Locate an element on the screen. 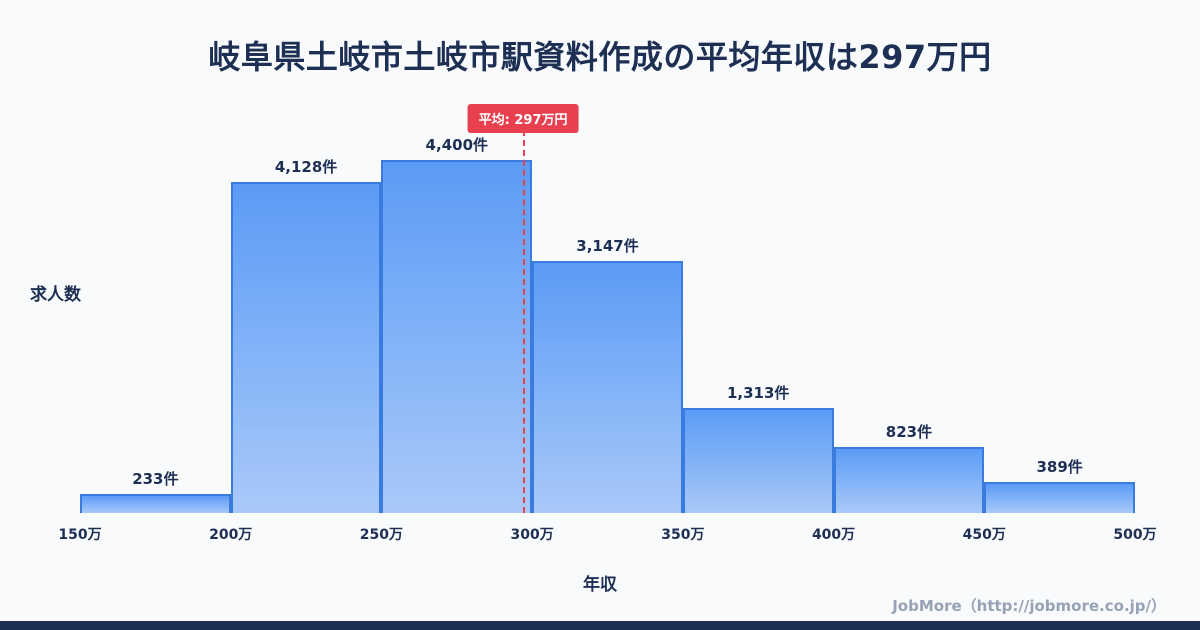 Image resolution: width=1200 pixels, height=630 pixels. bar-value-label: 3,147件 is located at coordinates (607, 245).